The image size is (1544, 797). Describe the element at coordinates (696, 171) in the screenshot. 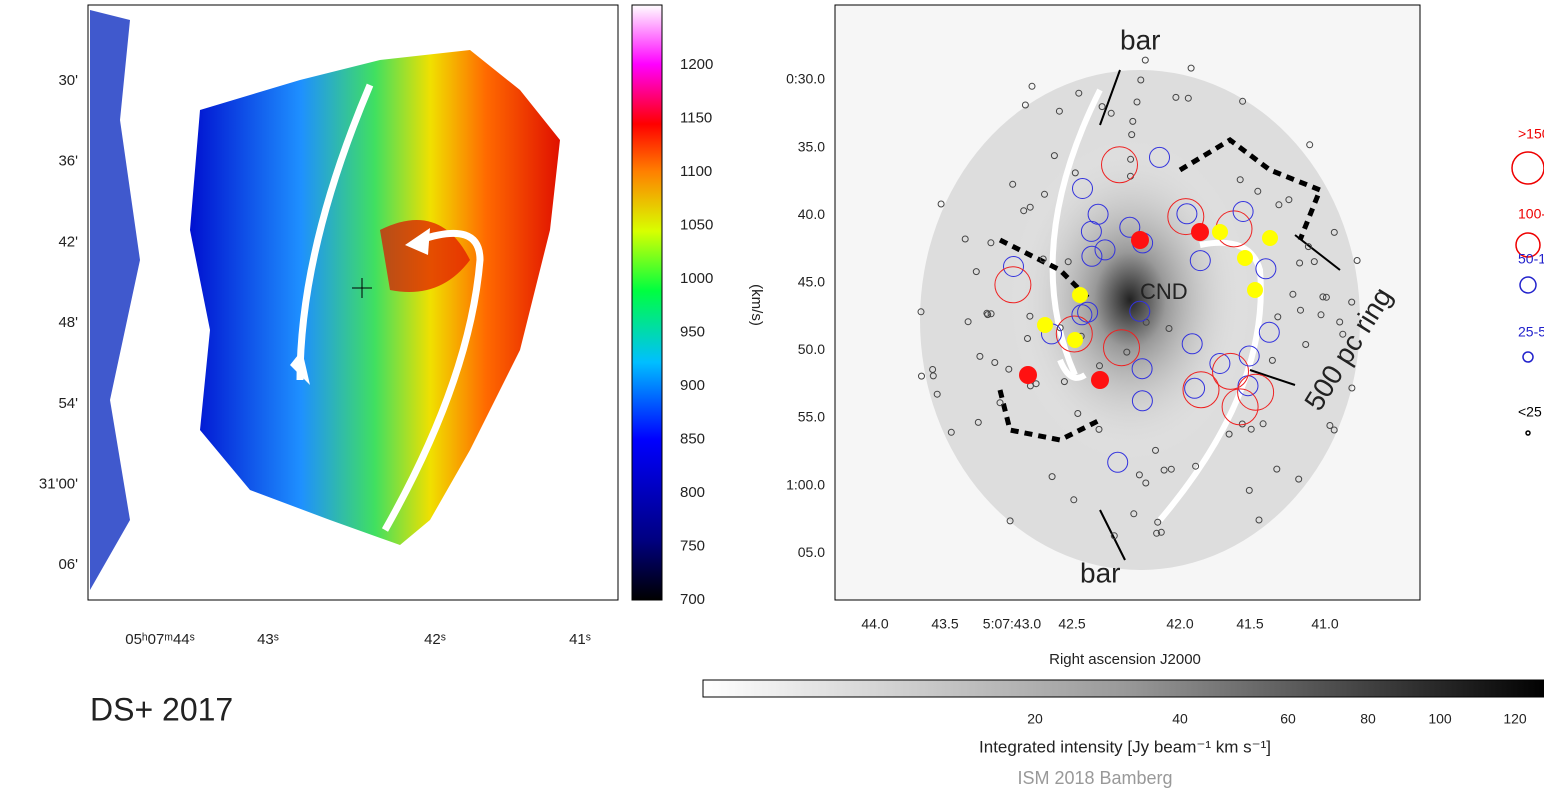

I see `colorbar-tick-label: 1100` at that location.